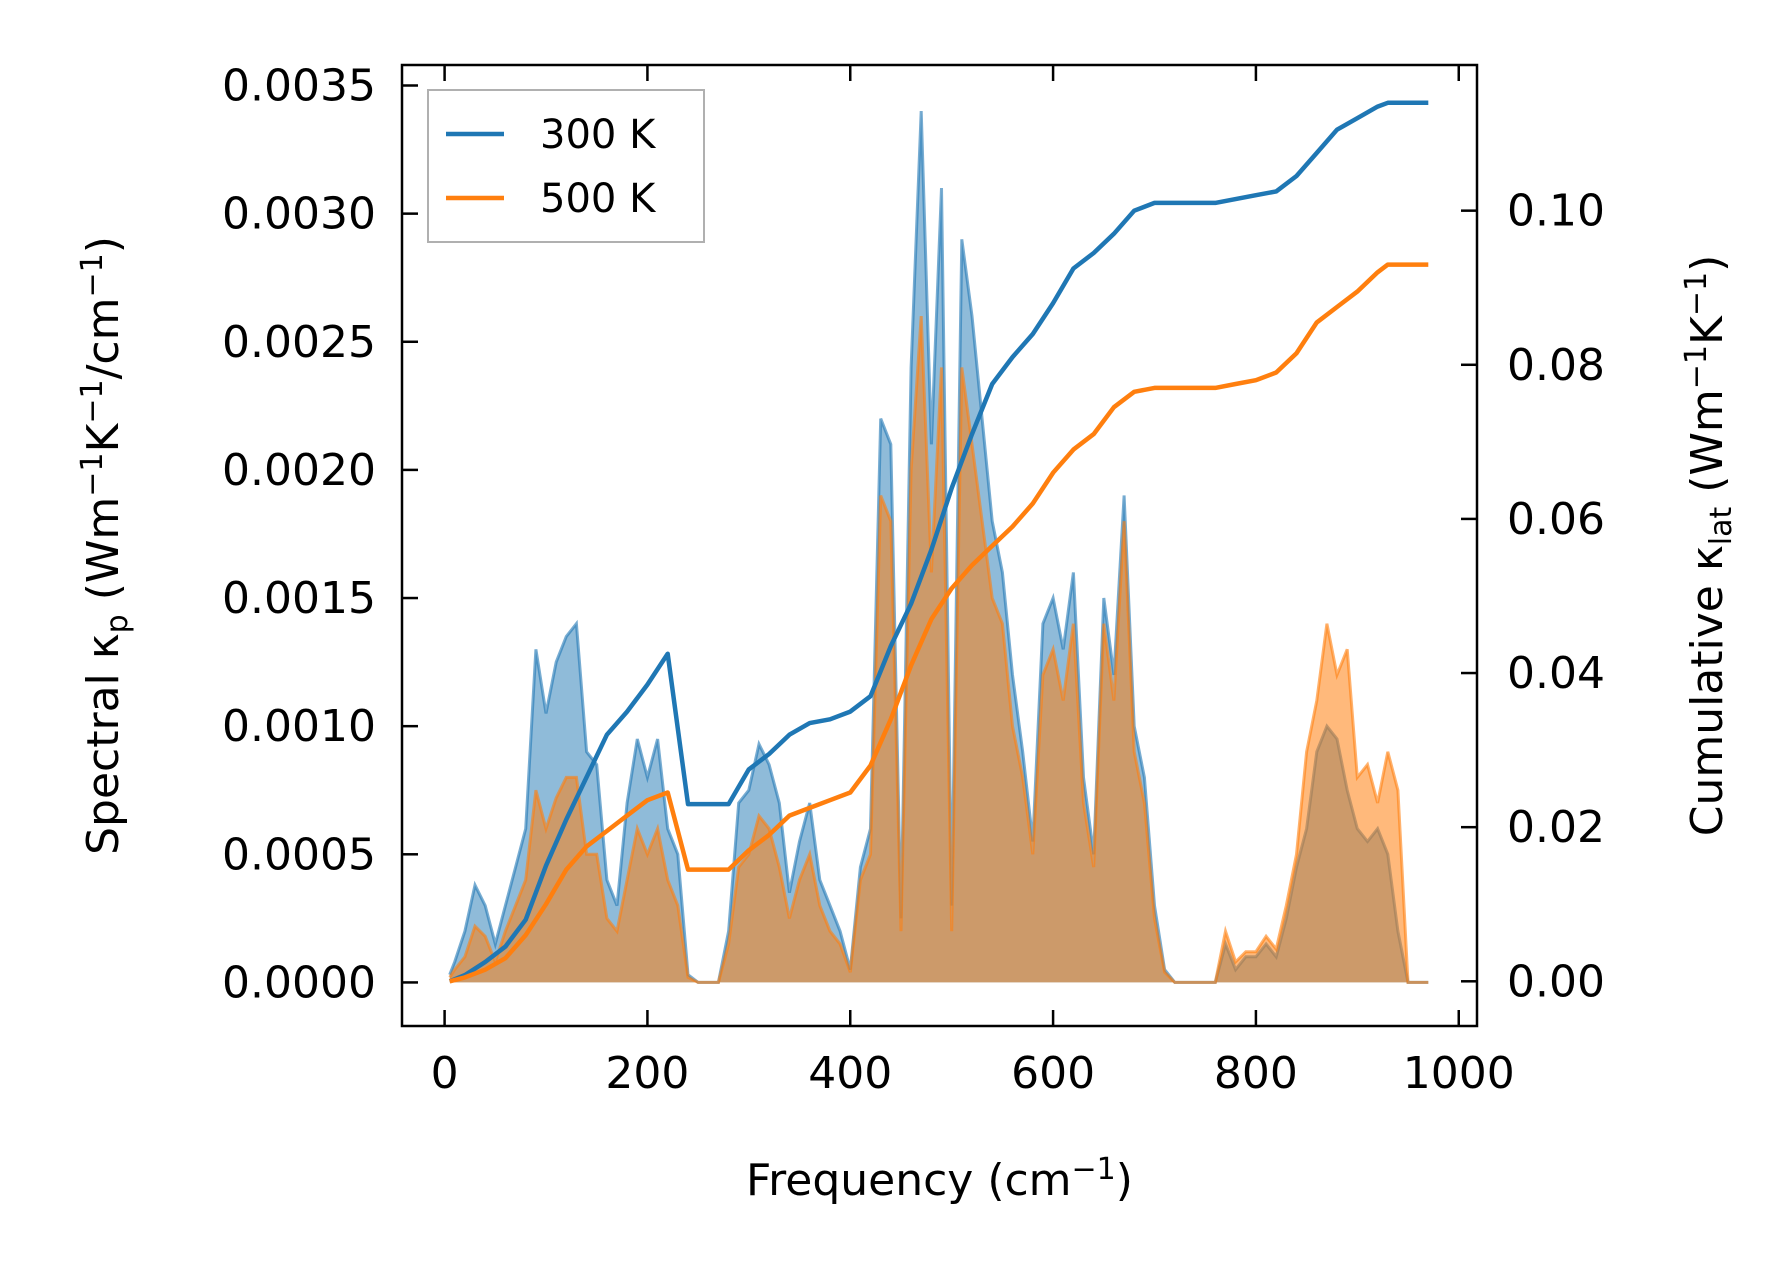 The image size is (1790, 1269). I want to click on legend-label: 500 K, so click(598, 199).